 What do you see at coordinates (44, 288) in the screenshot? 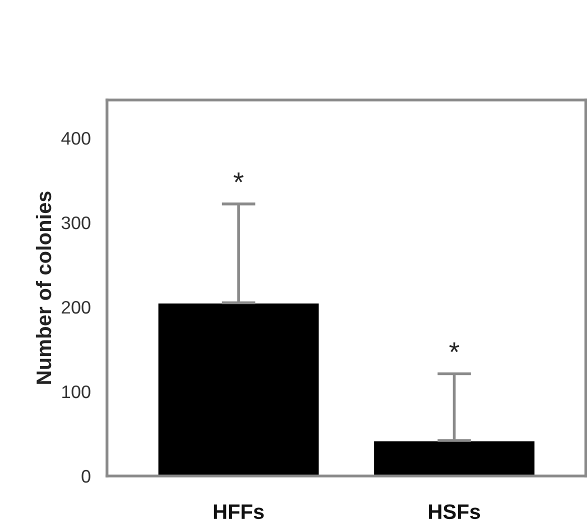
I see `y-axis-title: Number of colonies` at bounding box center [44, 288].